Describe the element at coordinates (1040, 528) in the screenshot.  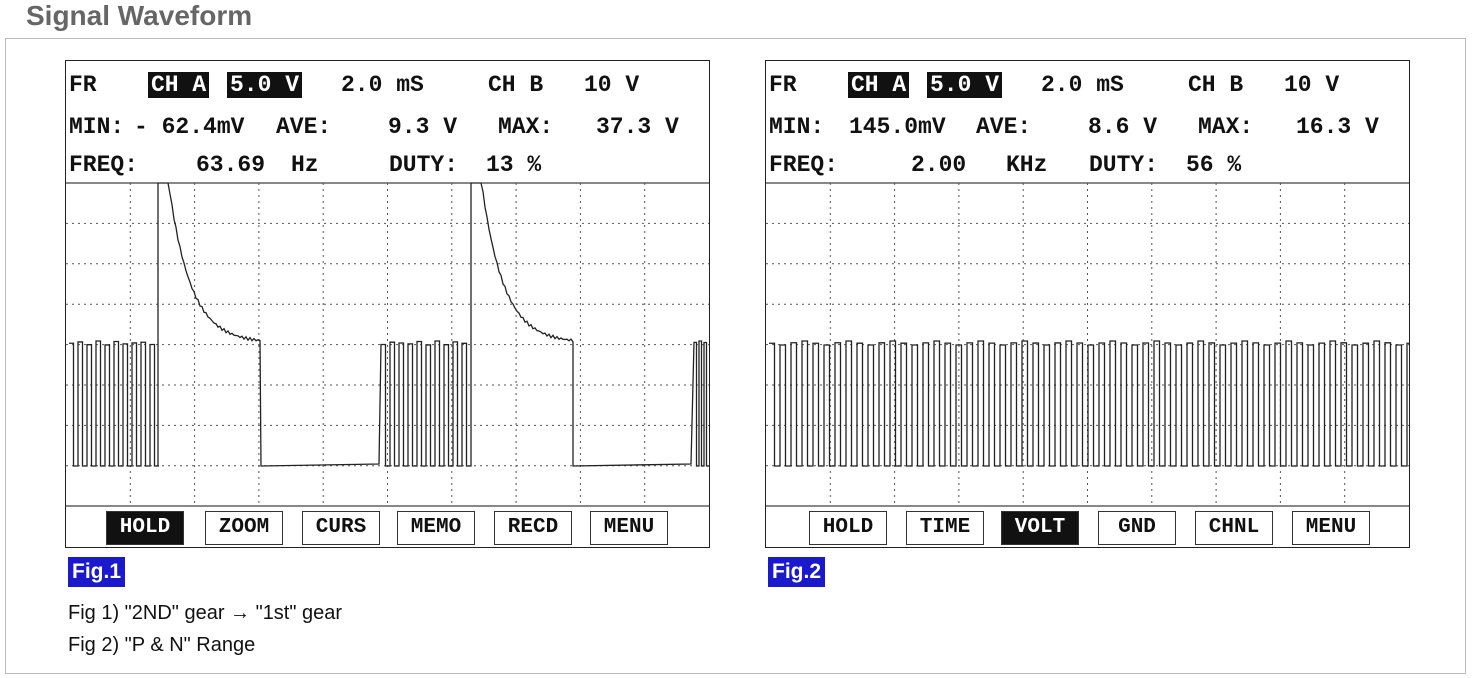
I see `scope-button: VOLT` at that location.